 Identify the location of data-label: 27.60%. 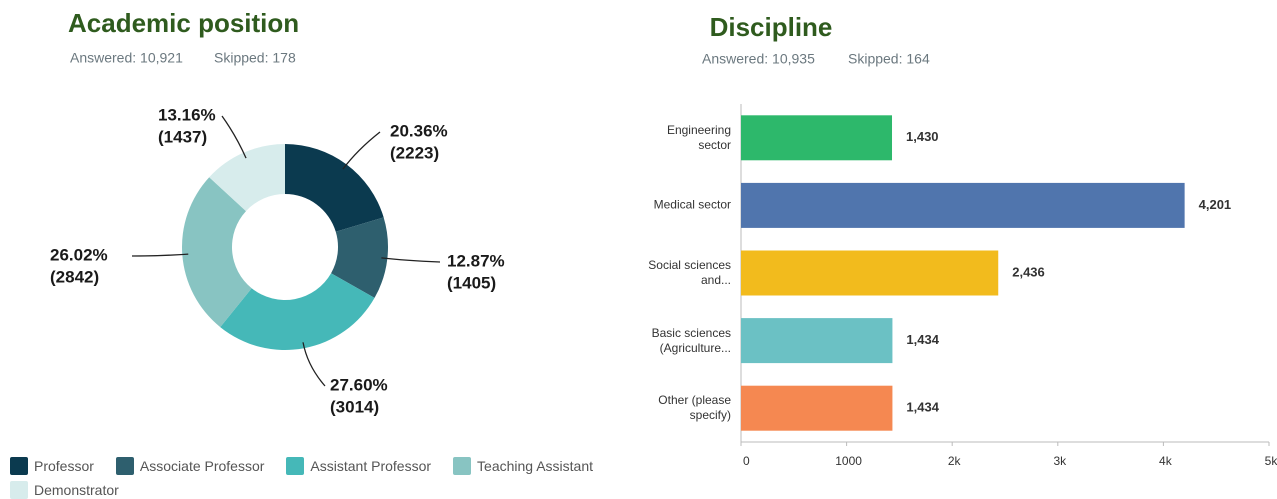
(359, 384).